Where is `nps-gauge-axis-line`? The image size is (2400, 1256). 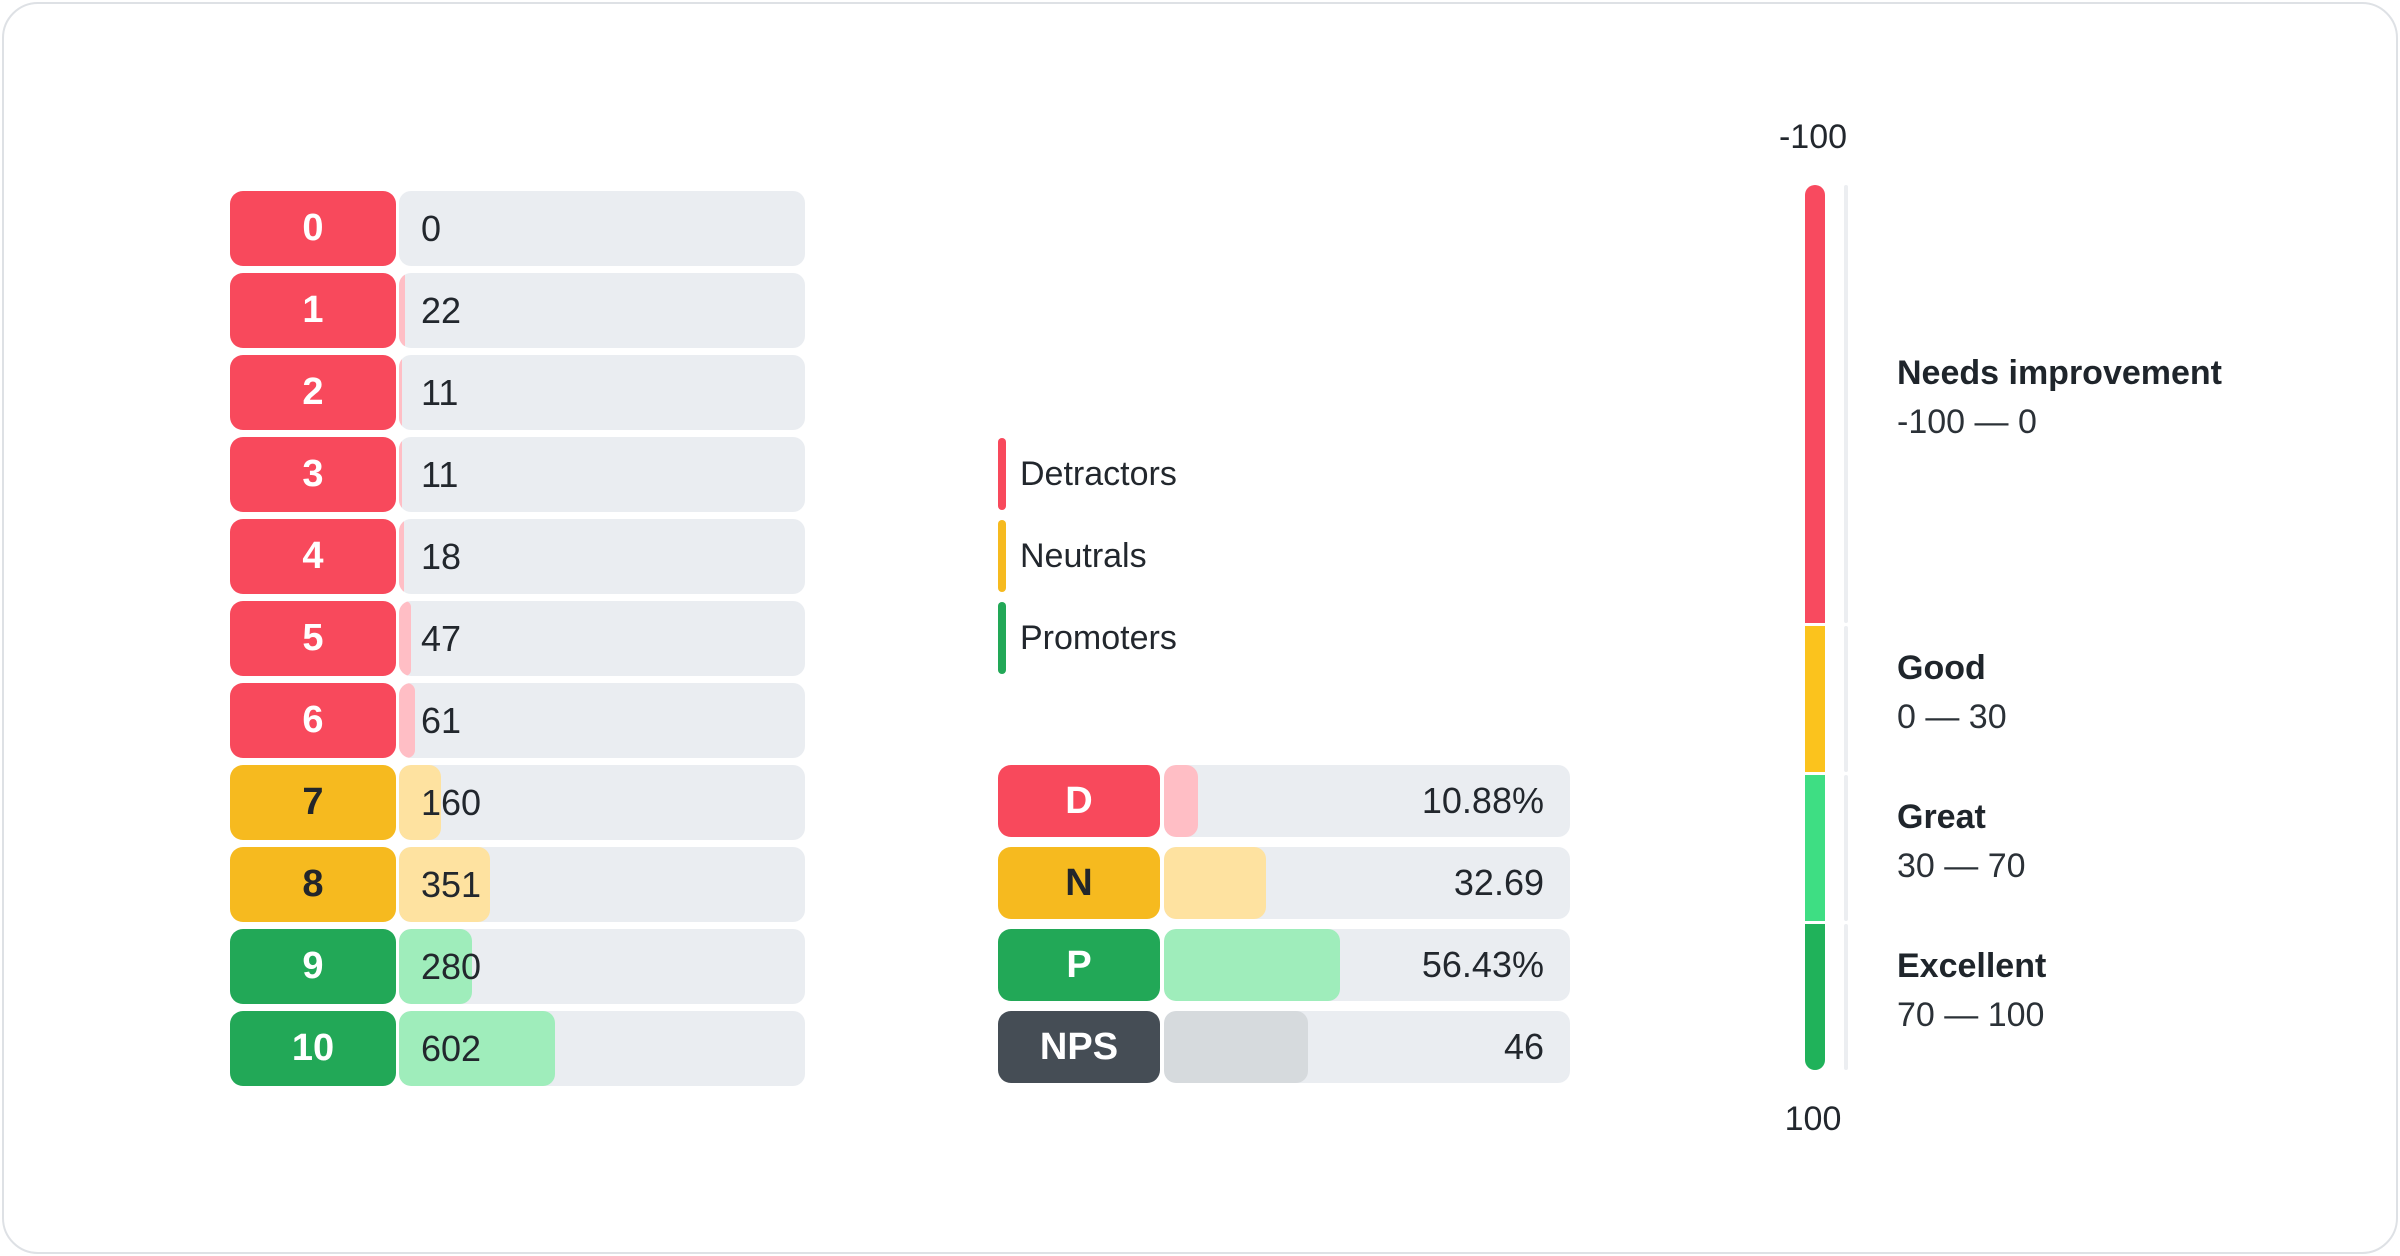 nps-gauge-axis-line is located at coordinates (1846, 627).